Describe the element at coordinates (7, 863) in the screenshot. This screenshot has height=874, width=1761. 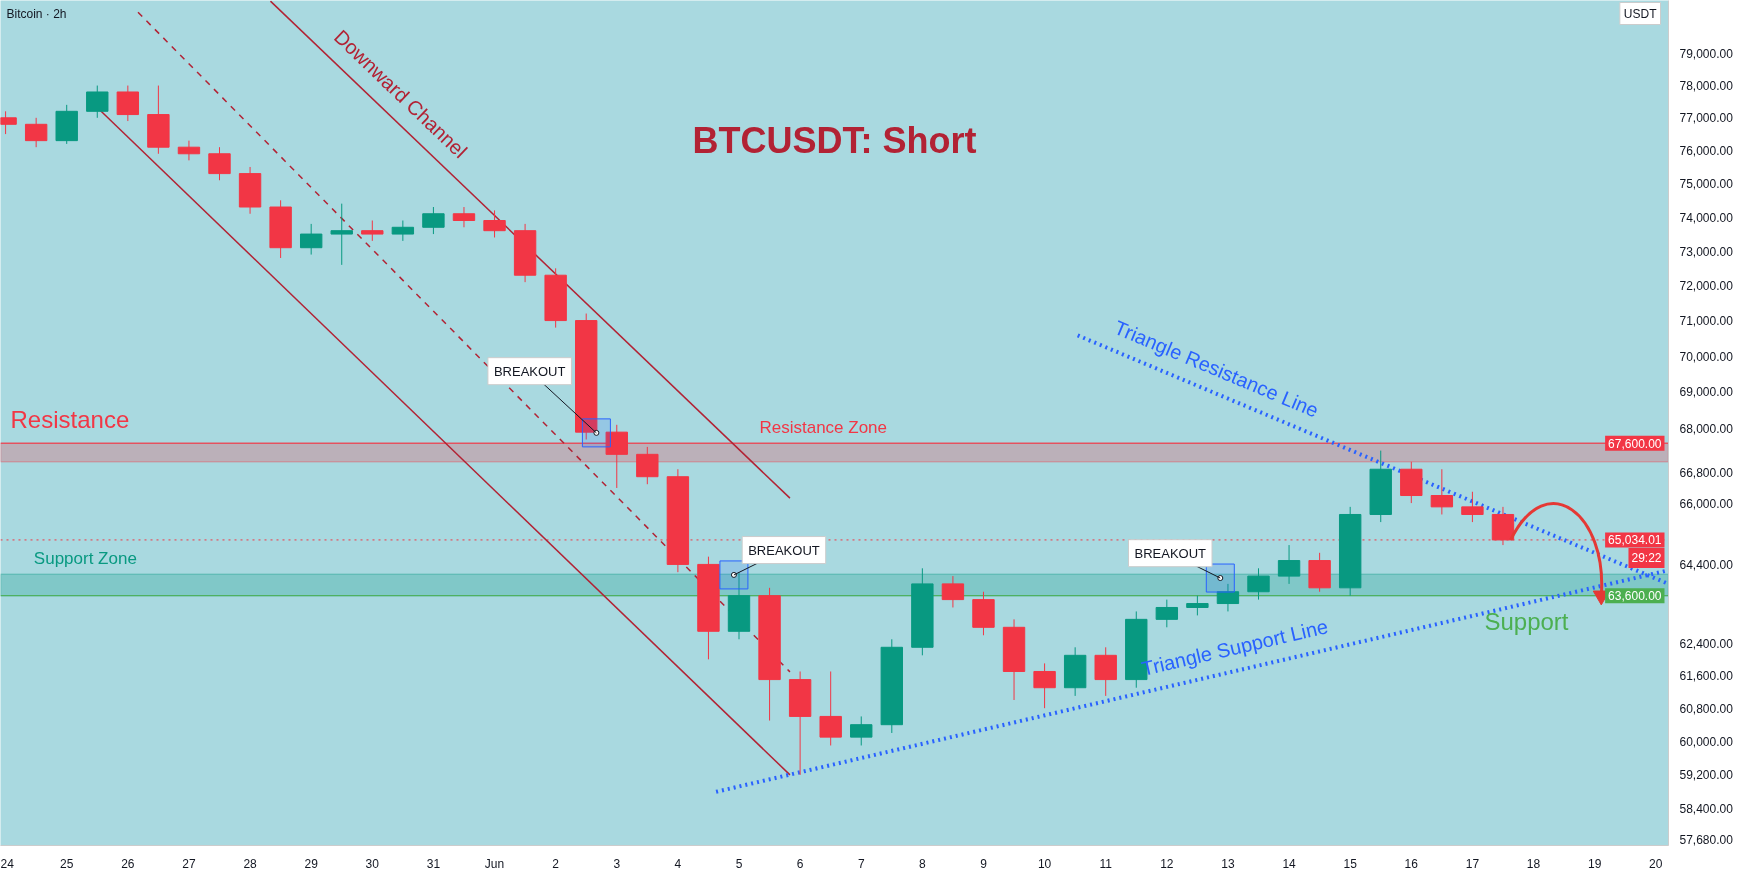
I see `x-tick-label: 24` at that location.